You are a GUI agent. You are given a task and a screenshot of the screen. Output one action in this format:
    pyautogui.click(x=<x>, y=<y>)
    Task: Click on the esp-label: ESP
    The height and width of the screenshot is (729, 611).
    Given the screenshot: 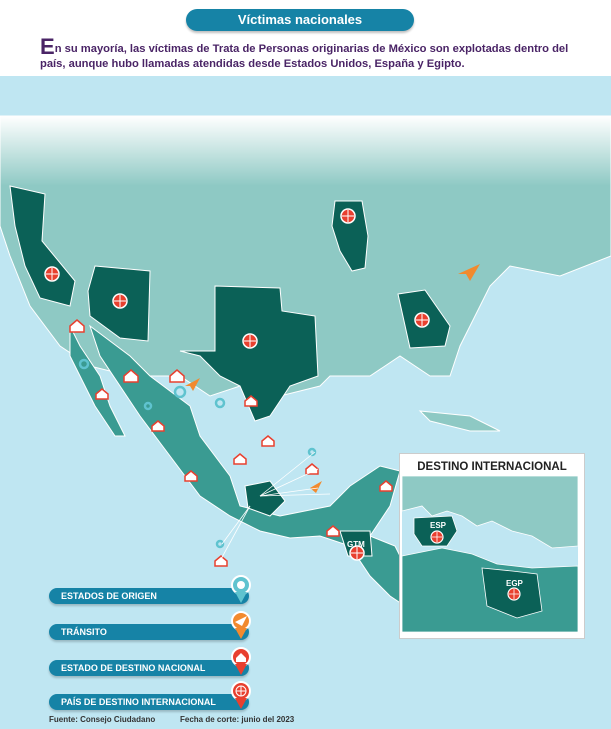 What is the action you would take?
    pyautogui.click(x=438, y=525)
    